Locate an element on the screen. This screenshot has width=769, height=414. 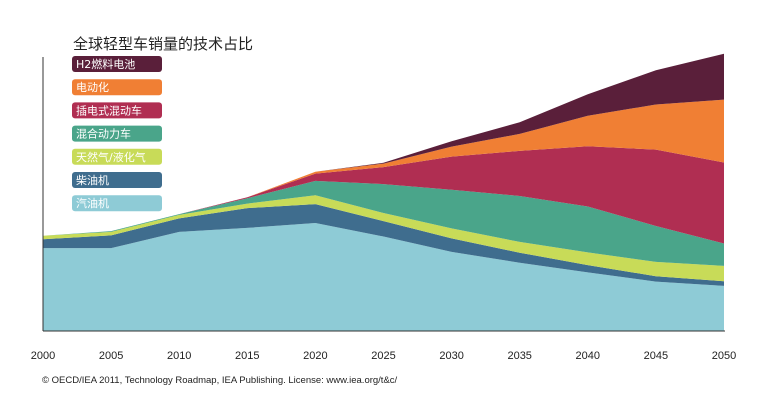
legend-label: 插电式混动车 is located at coordinates (109, 110).